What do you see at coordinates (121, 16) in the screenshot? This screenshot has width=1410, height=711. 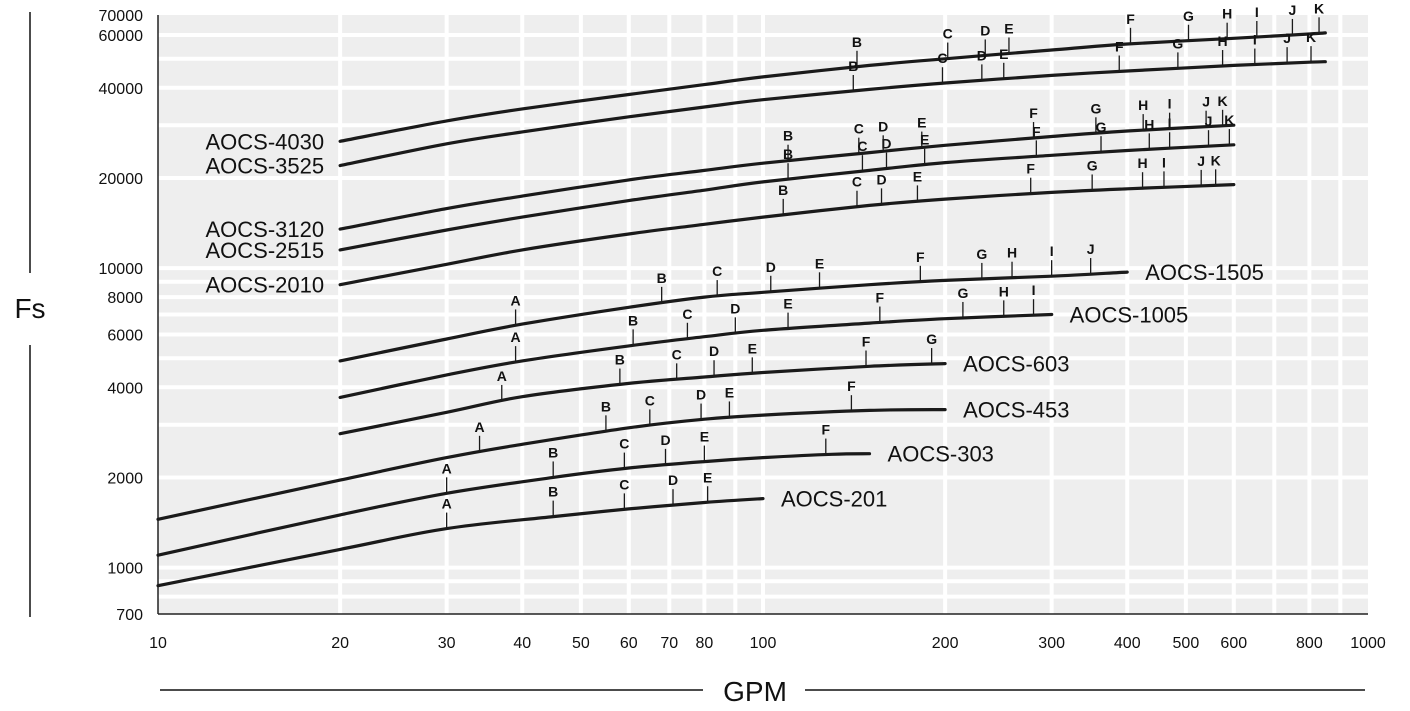 I see `y-tick-label: 70000` at bounding box center [121, 16].